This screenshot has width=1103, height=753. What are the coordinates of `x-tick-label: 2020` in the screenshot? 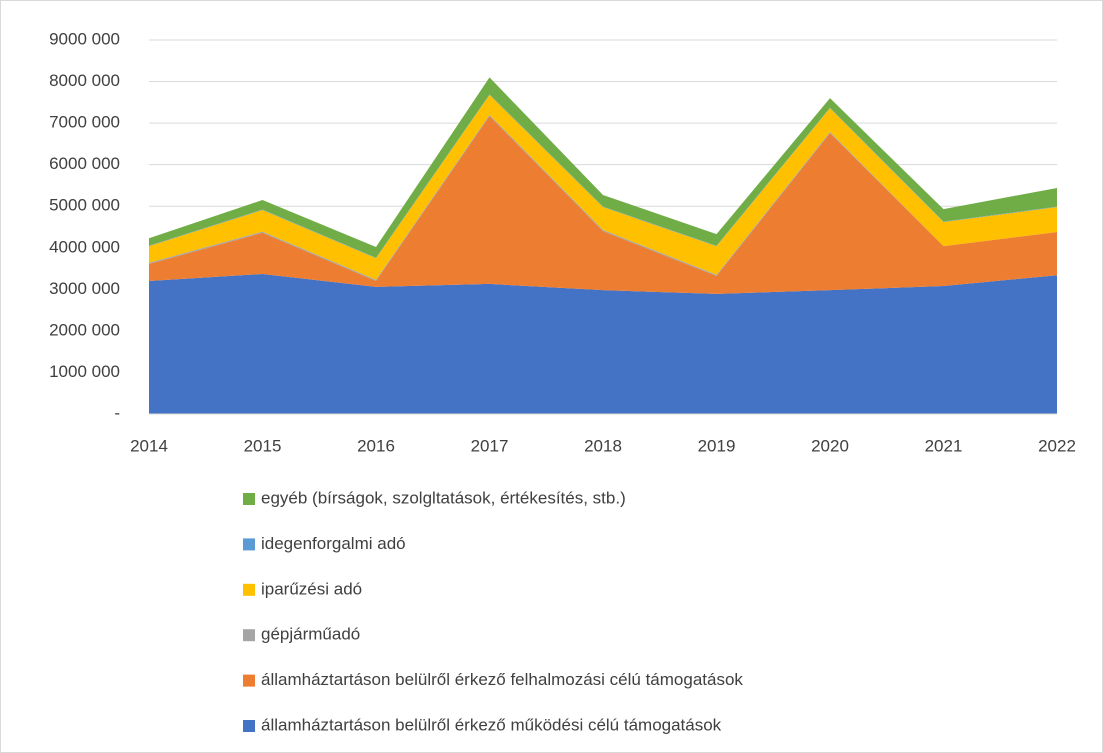 It's located at (830, 445).